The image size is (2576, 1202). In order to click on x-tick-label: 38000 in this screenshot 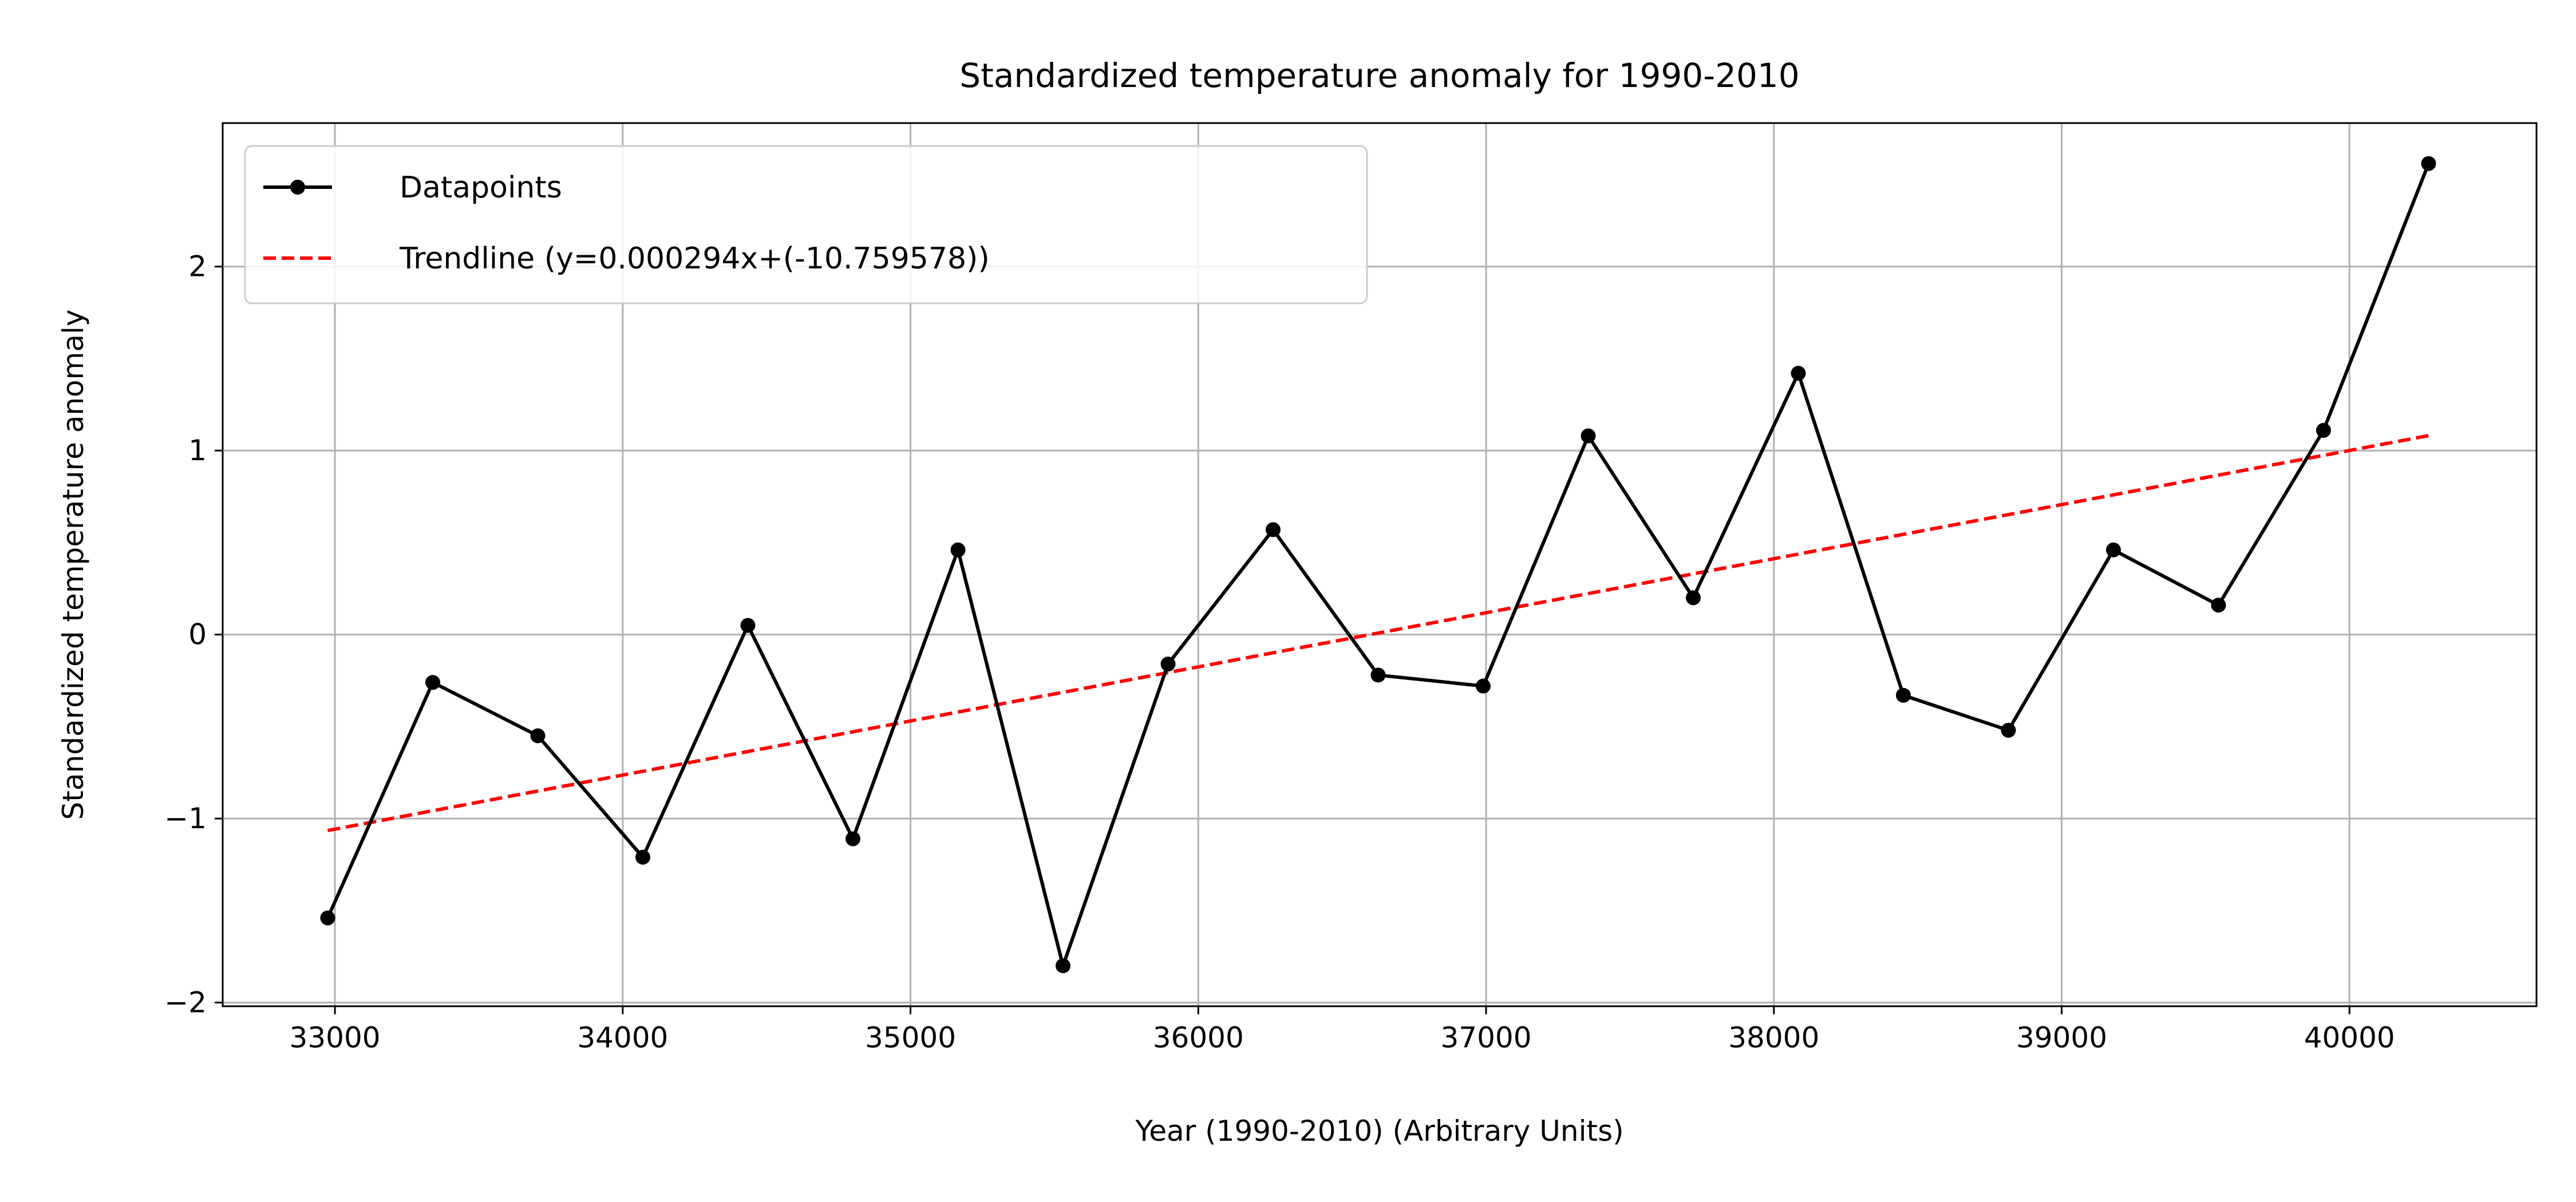, I will do `click(1773, 1038)`.